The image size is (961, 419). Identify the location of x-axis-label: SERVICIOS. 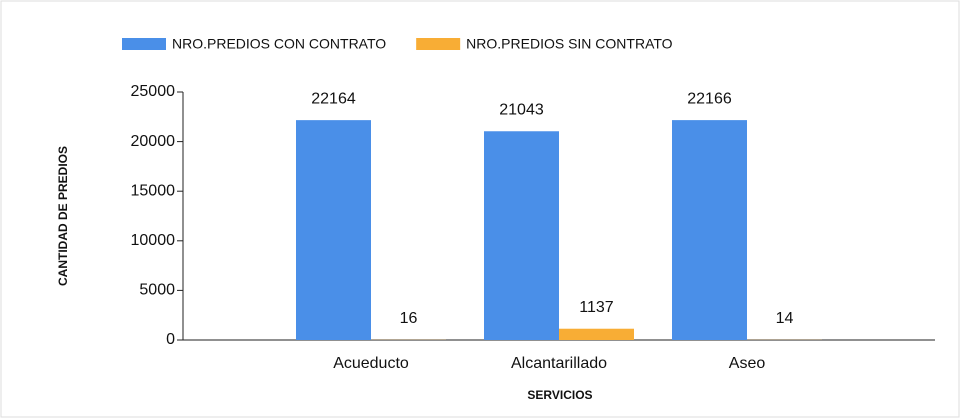
(559, 395).